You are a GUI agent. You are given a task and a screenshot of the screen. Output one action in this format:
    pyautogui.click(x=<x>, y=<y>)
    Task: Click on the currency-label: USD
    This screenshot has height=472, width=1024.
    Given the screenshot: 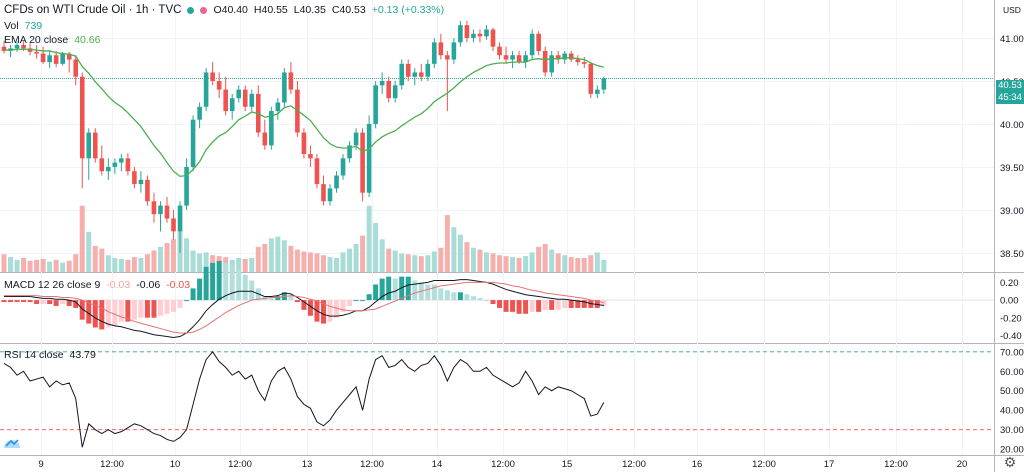 What is the action you would take?
    pyautogui.click(x=1012, y=10)
    